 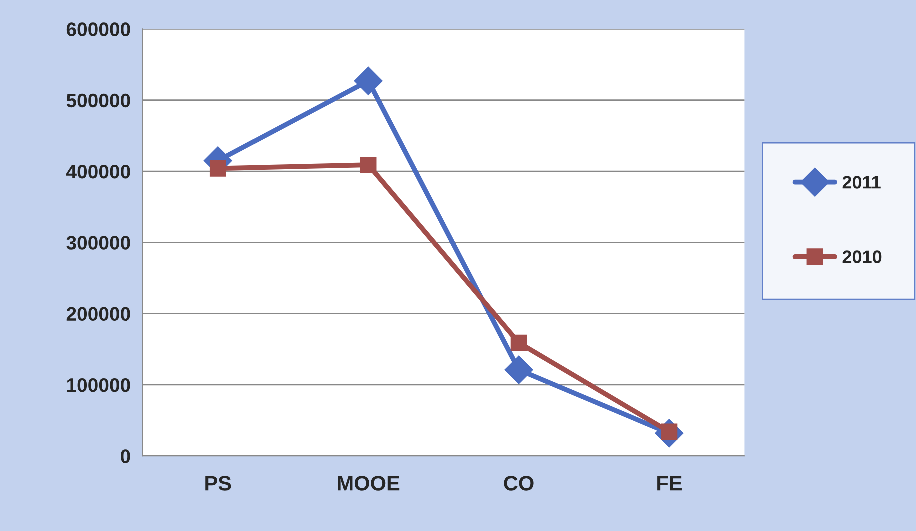 I want to click on x-tick-label: MOOE, so click(x=369, y=483).